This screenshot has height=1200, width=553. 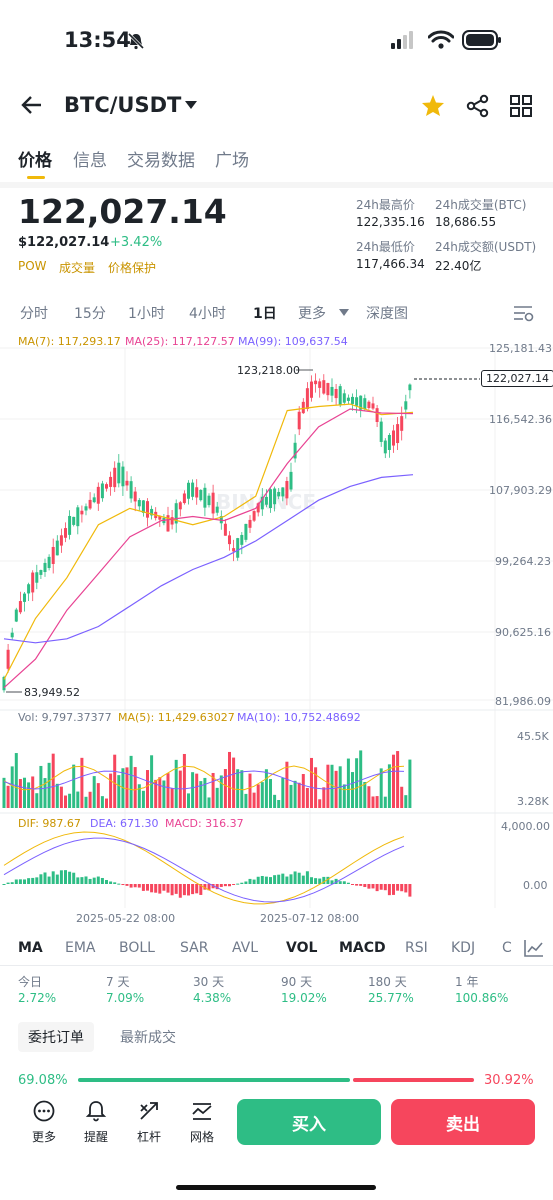 I want to click on ind-ma: MA, so click(x=30, y=948).